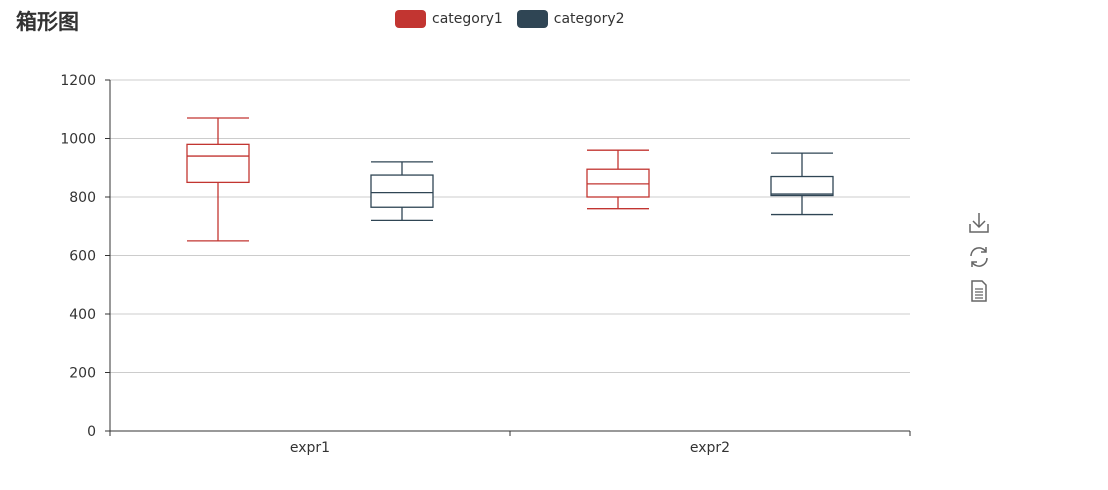 The image size is (1108, 490). I want to click on legend-item-category1: category1, so click(449, 19).